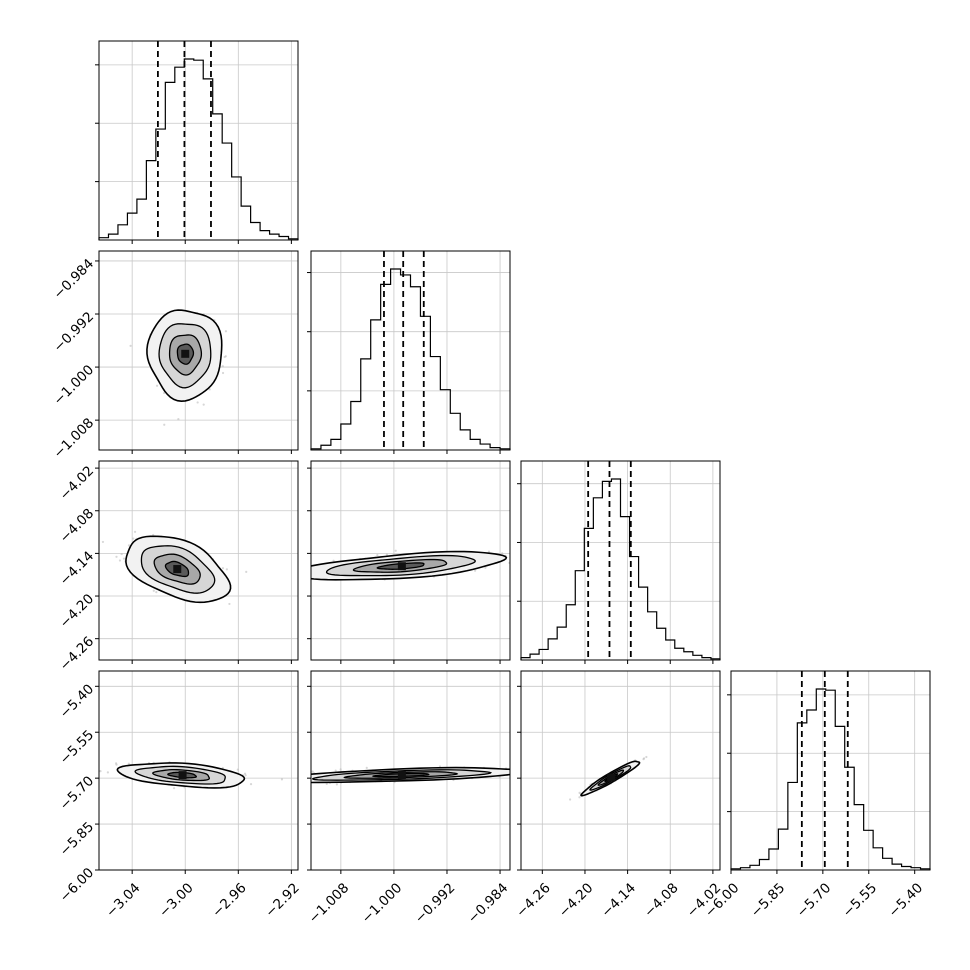 Image resolution: width=970 pixels, height=970 pixels. I want to click on x-tick-label: −5.85, so click(768, 900).